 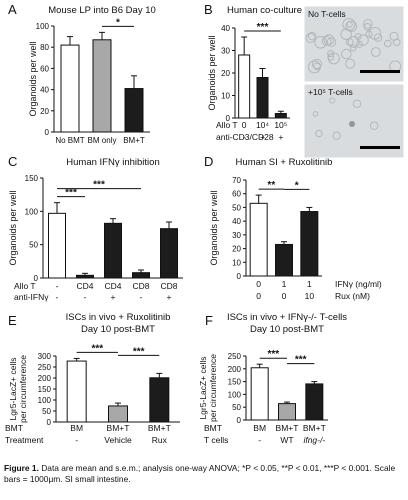 I want to click on panel-f-row-label-2: T cells, so click(x=216, y=440).